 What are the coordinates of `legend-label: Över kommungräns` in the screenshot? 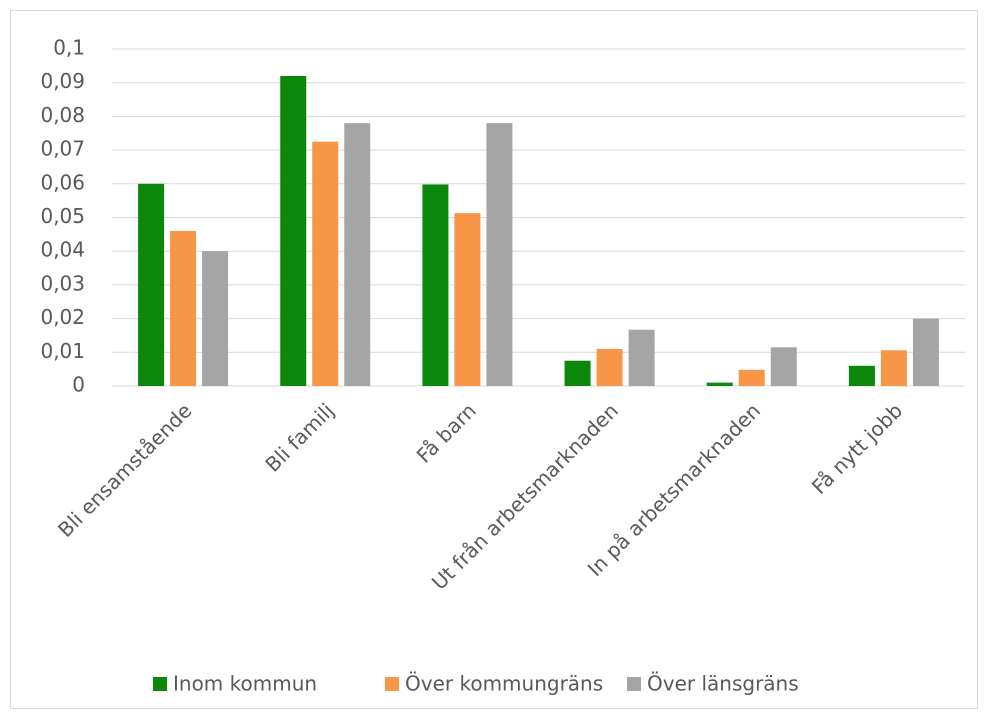 It's located at (504, 684).